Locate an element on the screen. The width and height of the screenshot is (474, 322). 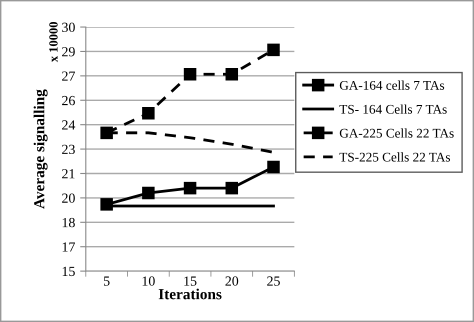
x-tick-label: 20 is located at coordinates (231, 281).